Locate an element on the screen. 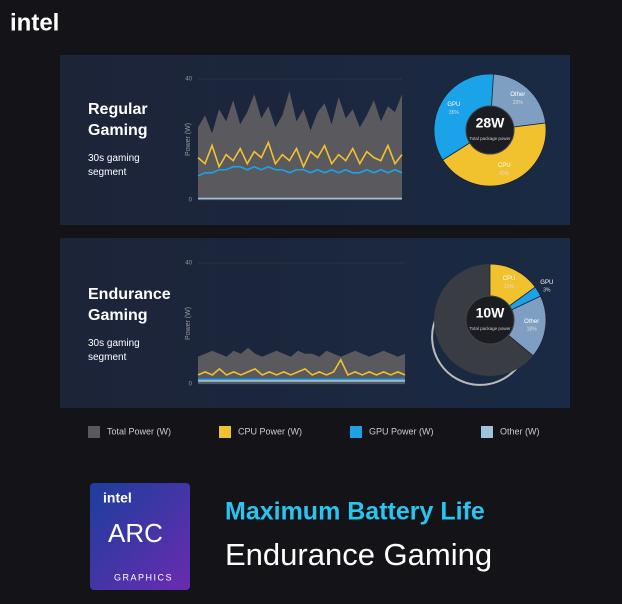 Image resolution: width=622 pixels, height=604 pixels. title-line: Regular is located at coordinates (118, 109).